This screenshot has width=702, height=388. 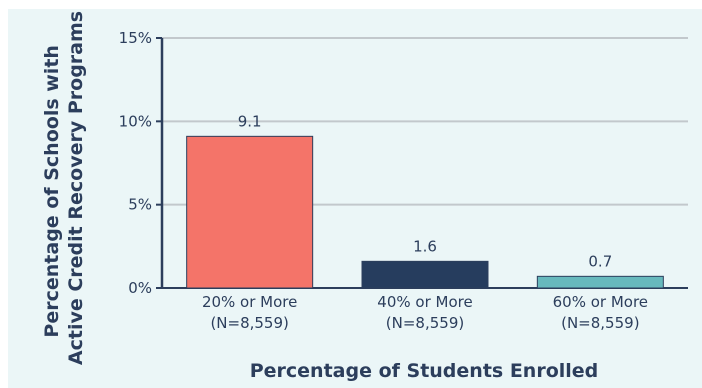 What do you see at coordinates (135, 121) in the screenshot?
I see `y-tick-label: 10%` at bounding box center [135, 121].